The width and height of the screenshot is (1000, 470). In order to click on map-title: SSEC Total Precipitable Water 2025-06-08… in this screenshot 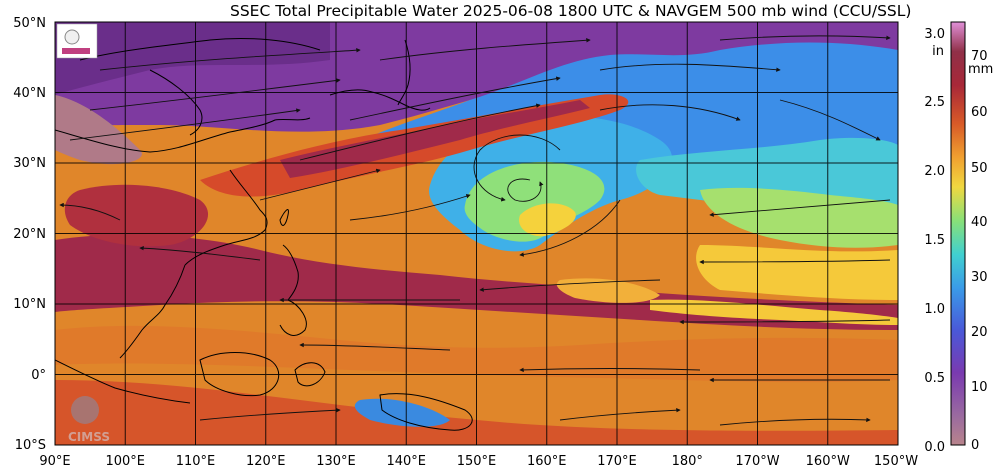, I will do `click(500, 11)`.